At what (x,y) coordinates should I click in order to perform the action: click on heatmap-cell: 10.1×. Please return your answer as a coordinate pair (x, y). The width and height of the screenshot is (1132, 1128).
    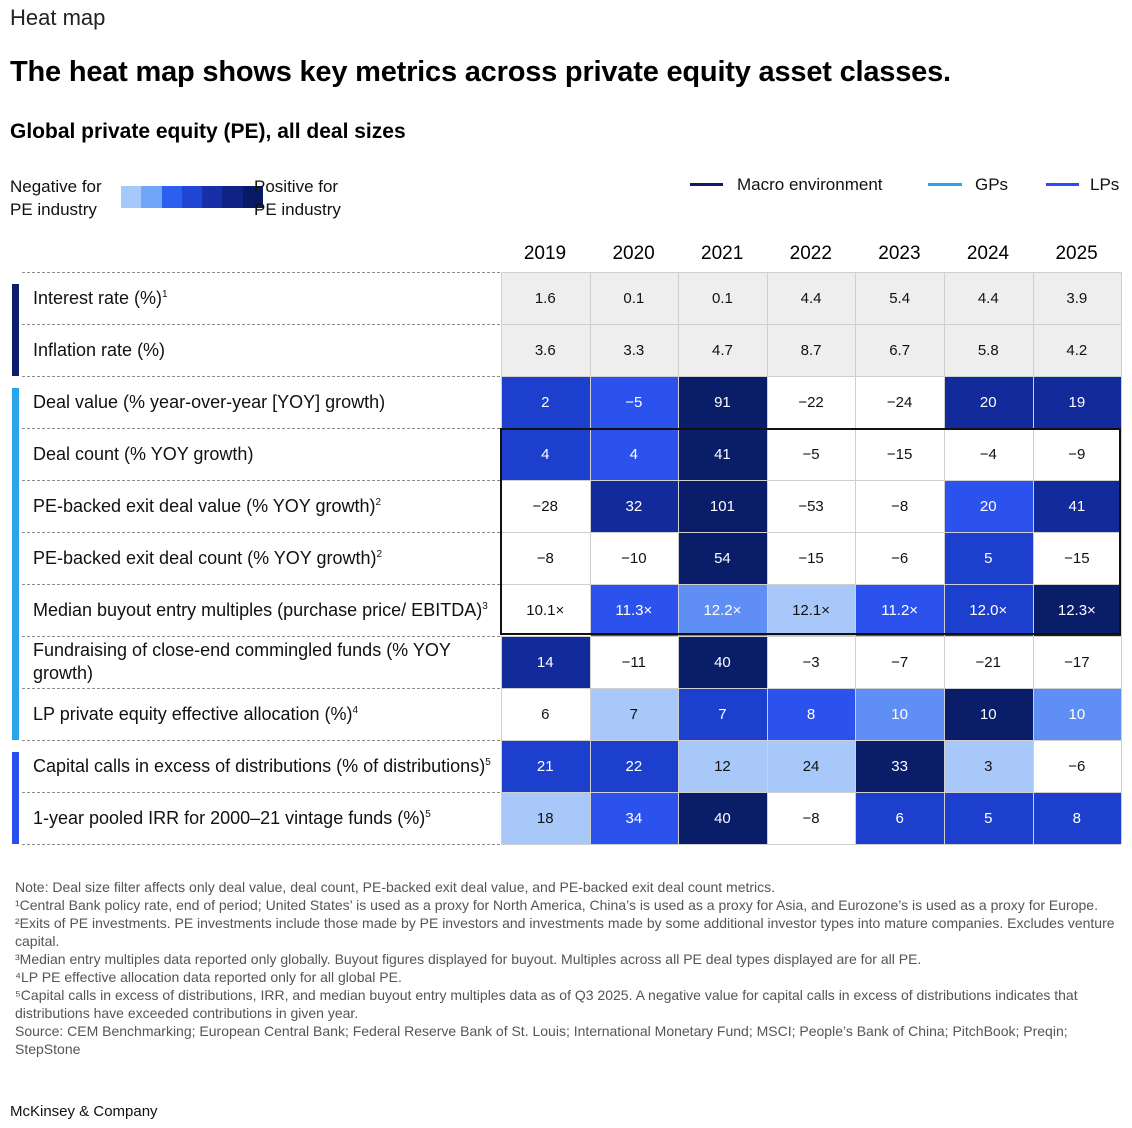
    Looking at the image, I should click on (545, 610).